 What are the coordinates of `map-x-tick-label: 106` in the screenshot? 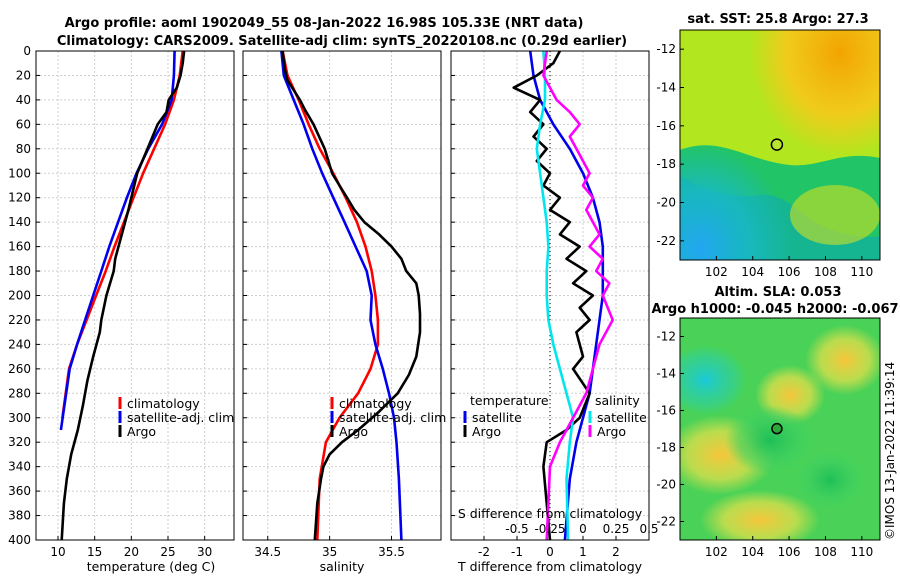 It's located at (789, 552).